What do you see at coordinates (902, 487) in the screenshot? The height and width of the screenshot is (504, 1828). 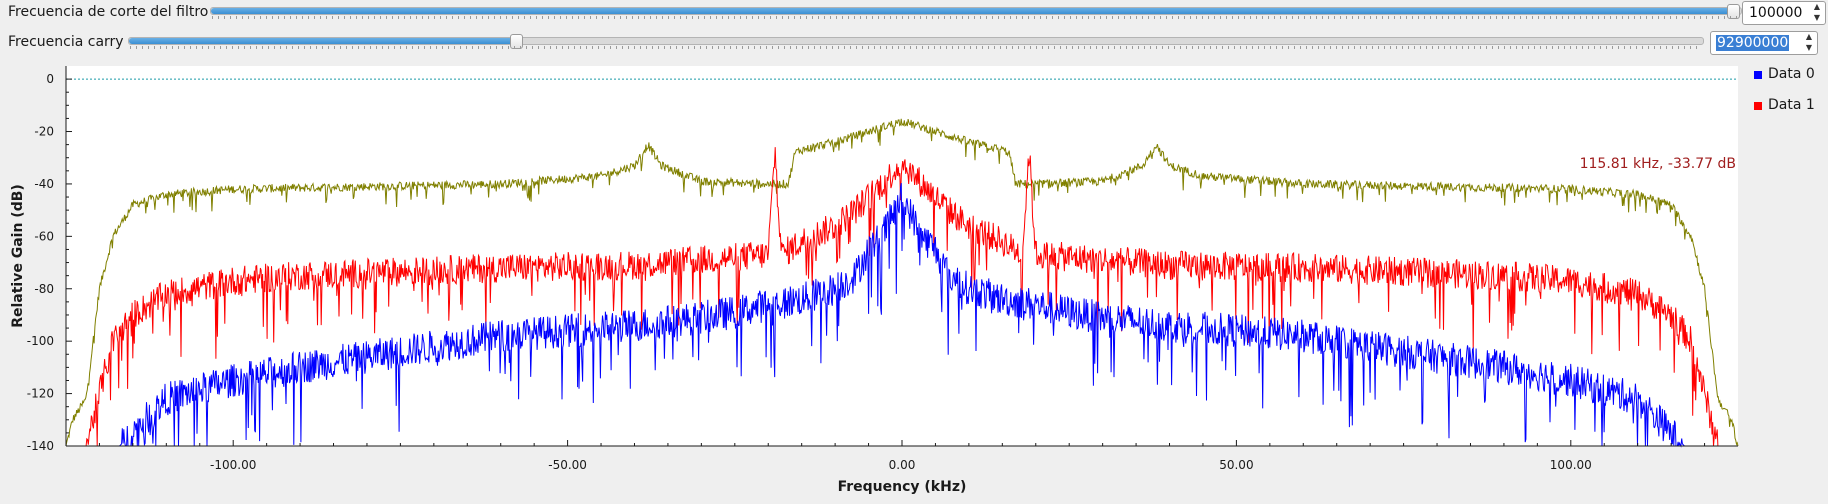 I see `x-axis-label: Frequency (kHz)` at bounding box center [902, 487].